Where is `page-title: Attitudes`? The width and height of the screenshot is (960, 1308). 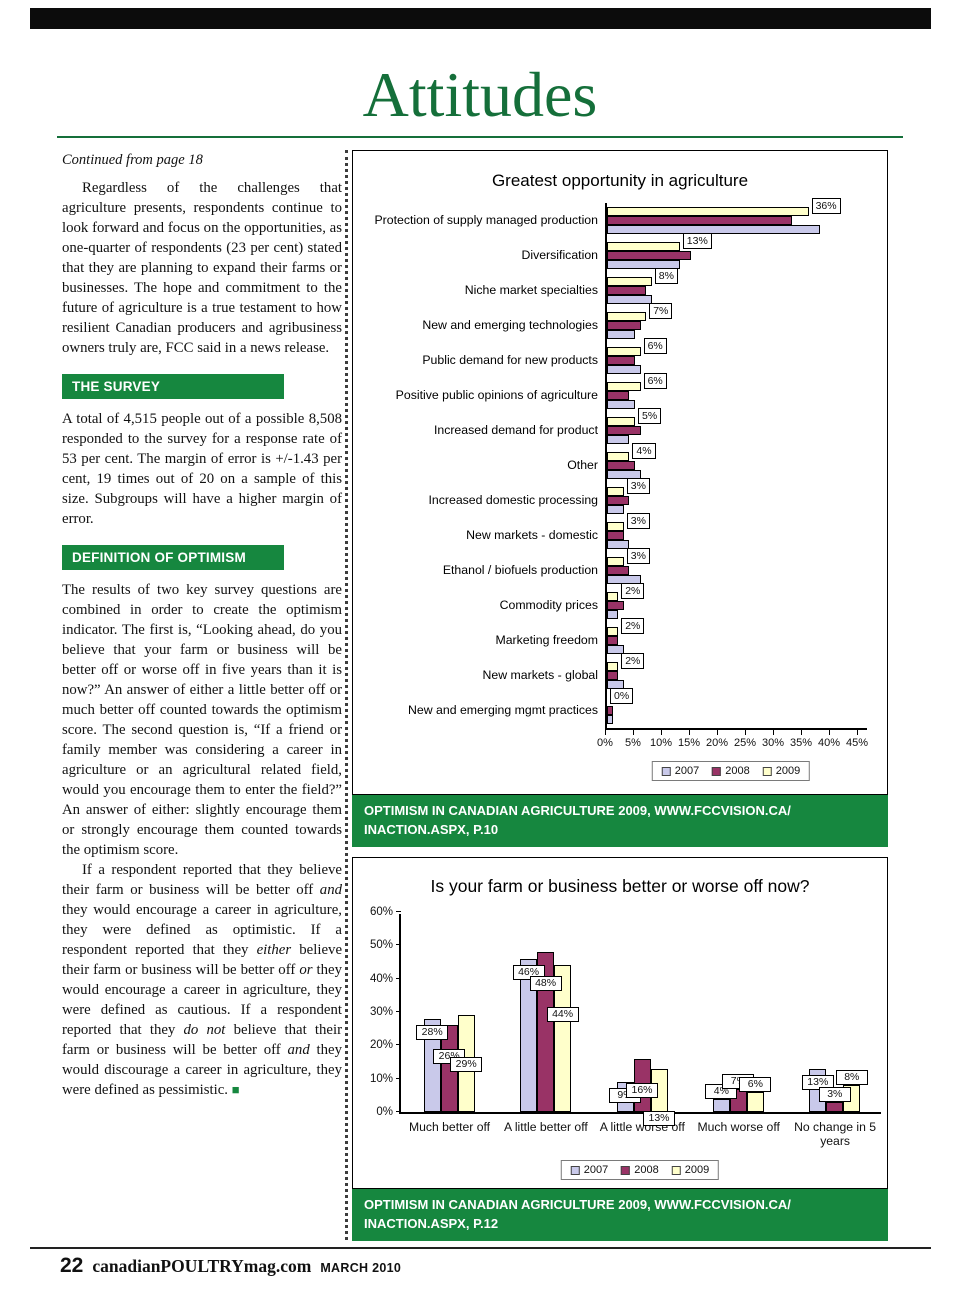 page-title: Attitudes is located at coordinates (480, 94).